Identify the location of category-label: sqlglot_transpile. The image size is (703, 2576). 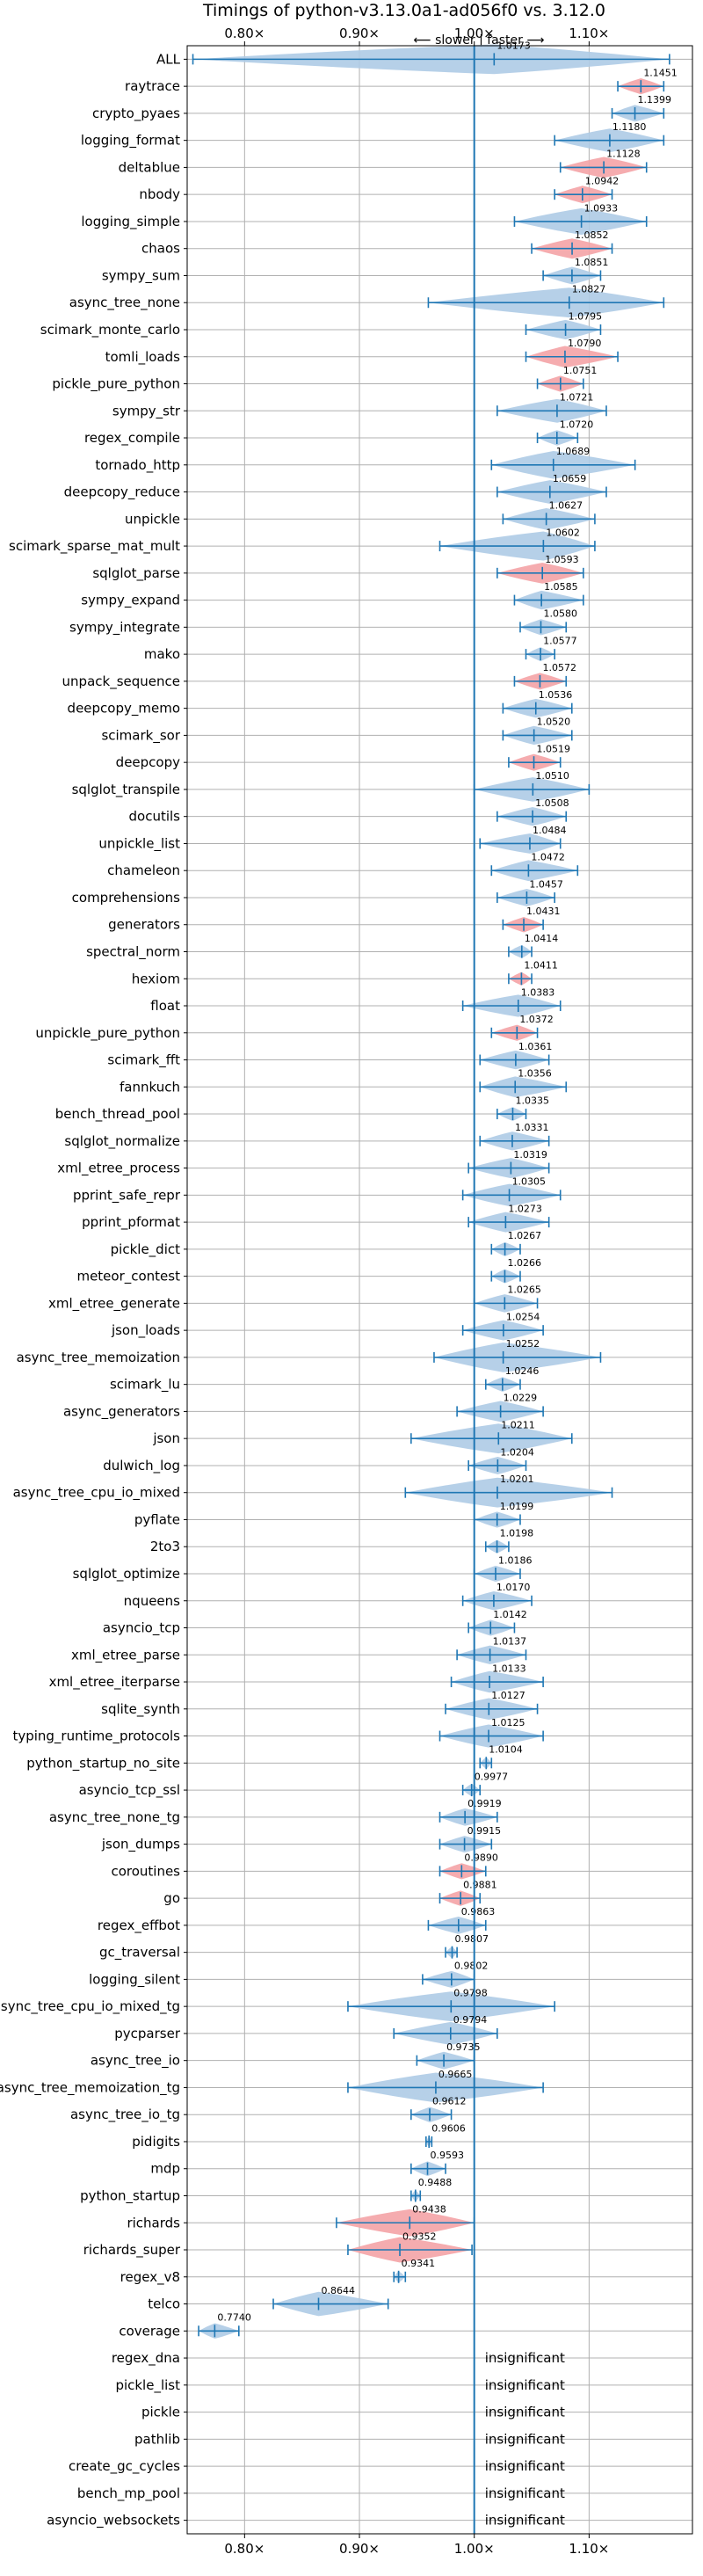
(126, 790).